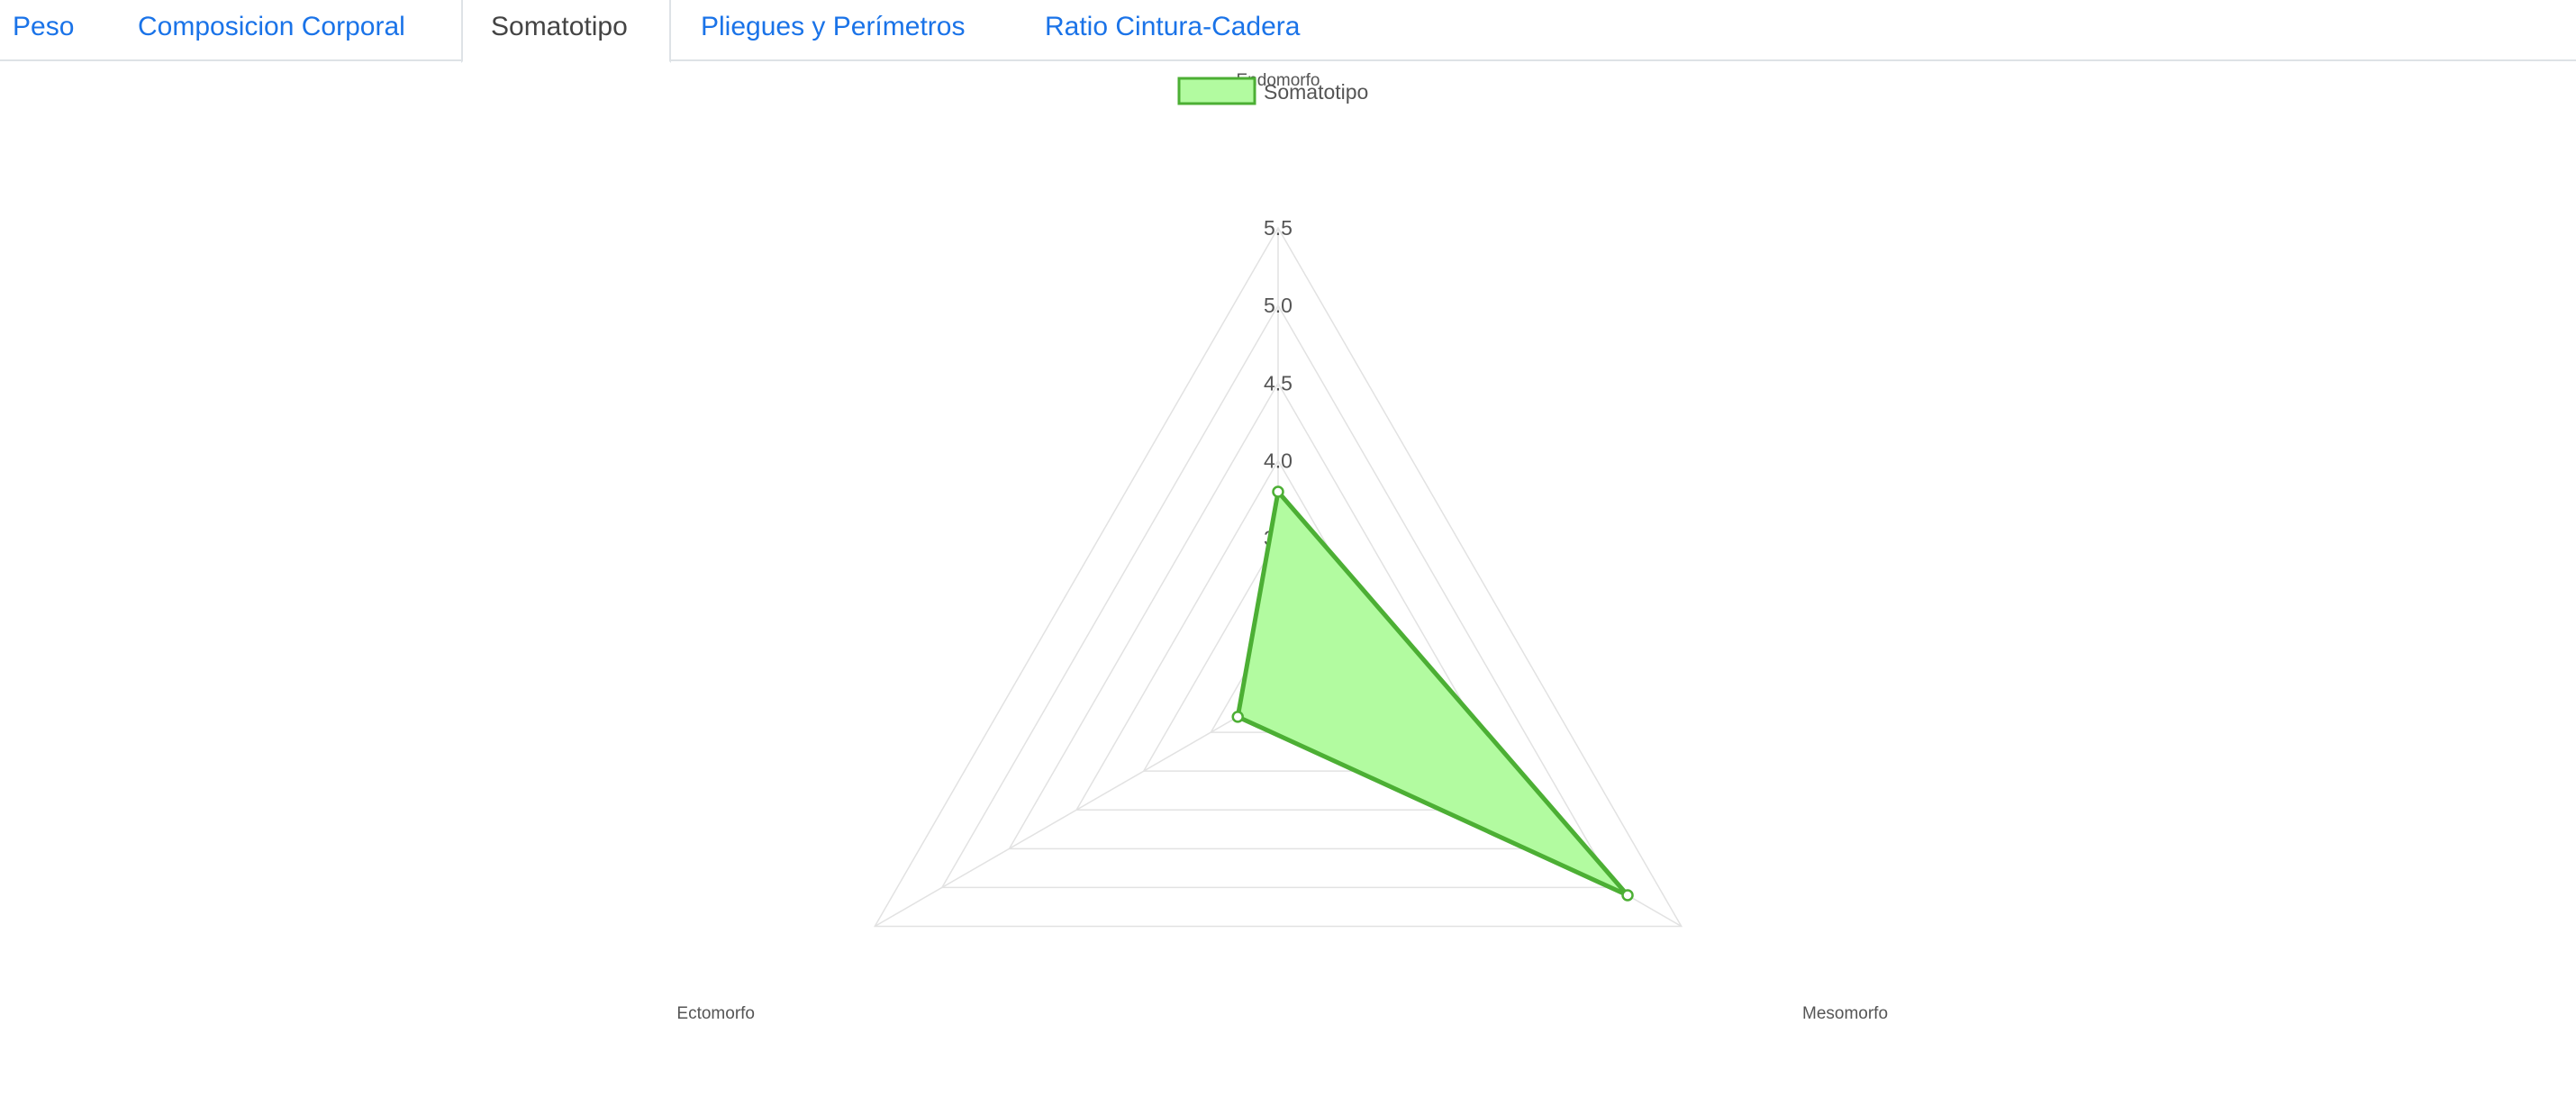  Describe the element at coordinates (1278, 80) in the screenshot. I see `radar-axis-label-endomorfo: Endomorfo` at that location.